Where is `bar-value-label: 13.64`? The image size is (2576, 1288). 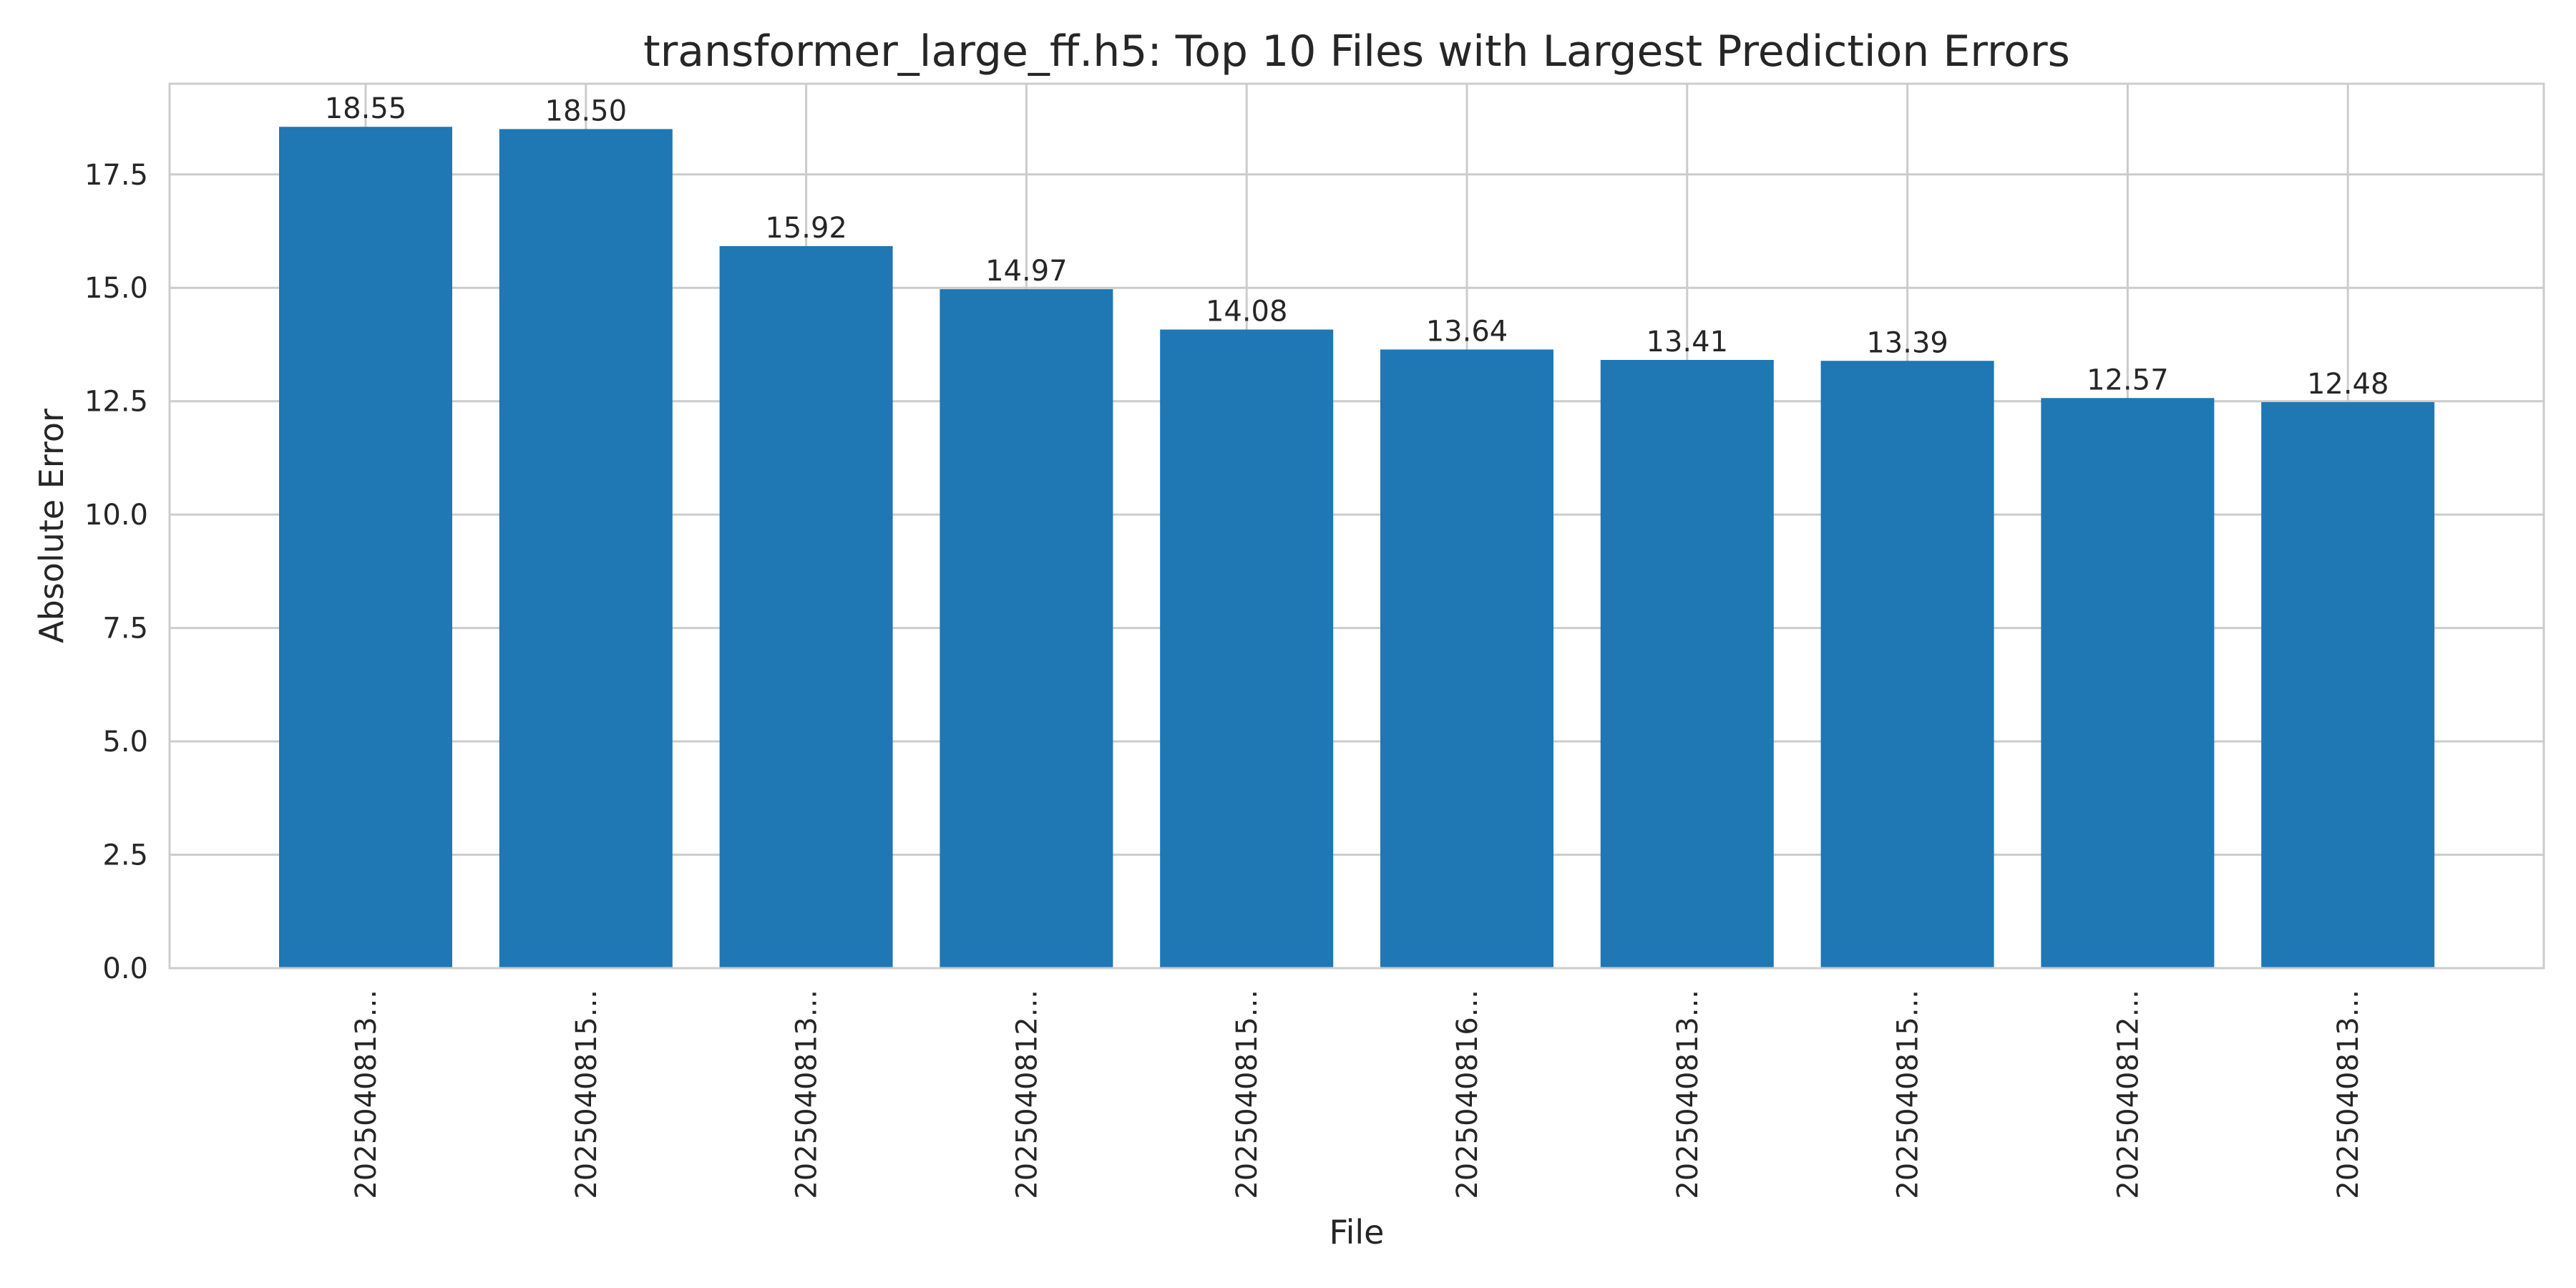
bar-value-label: 13.64 is located at coordinates (1467, 331).